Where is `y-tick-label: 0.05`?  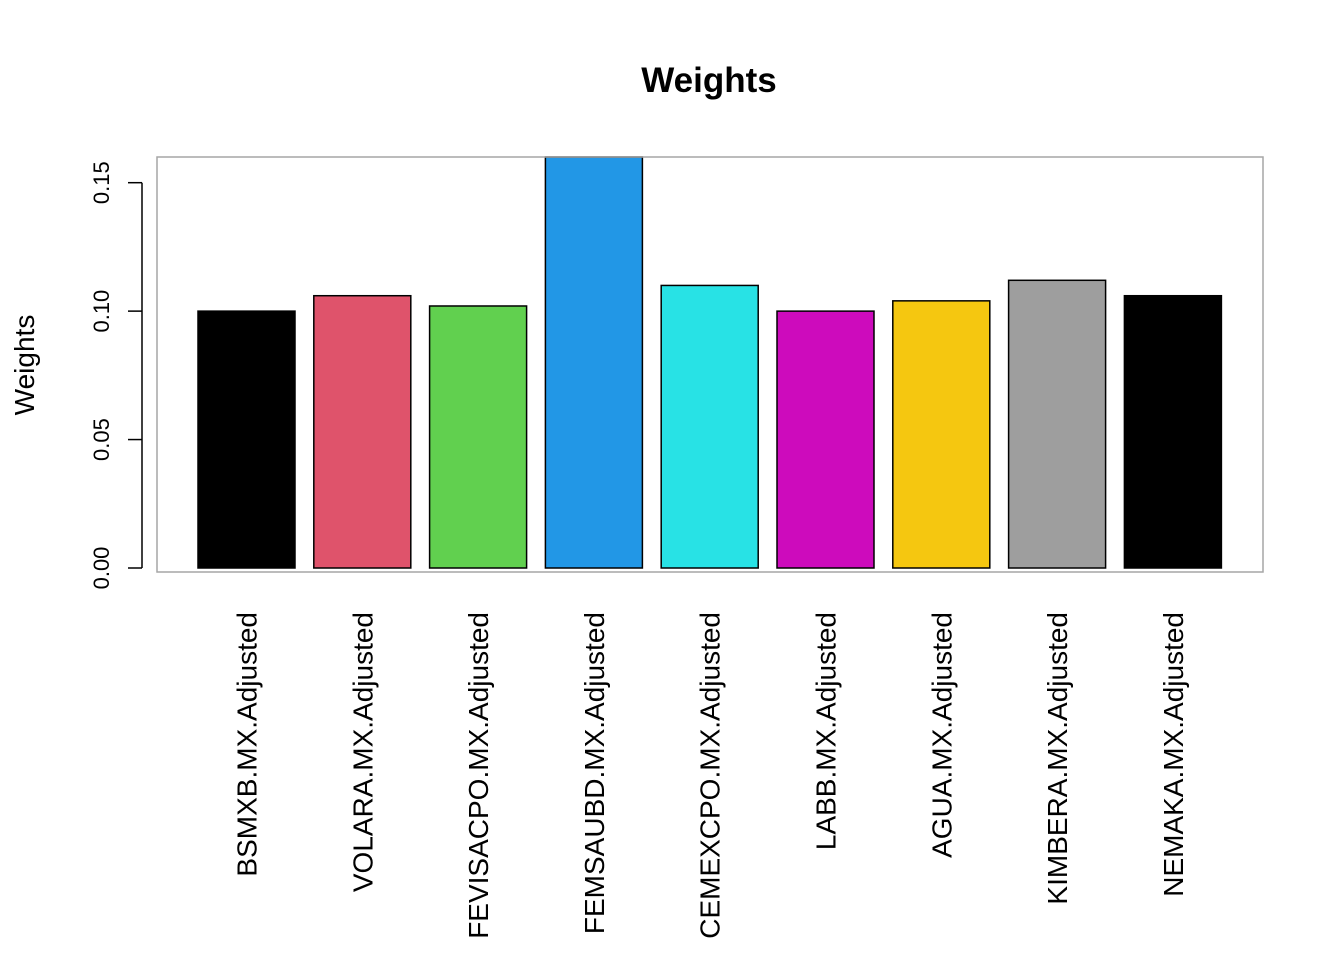 y-tick-label: 0.05 is located at coordinates (101, 439).